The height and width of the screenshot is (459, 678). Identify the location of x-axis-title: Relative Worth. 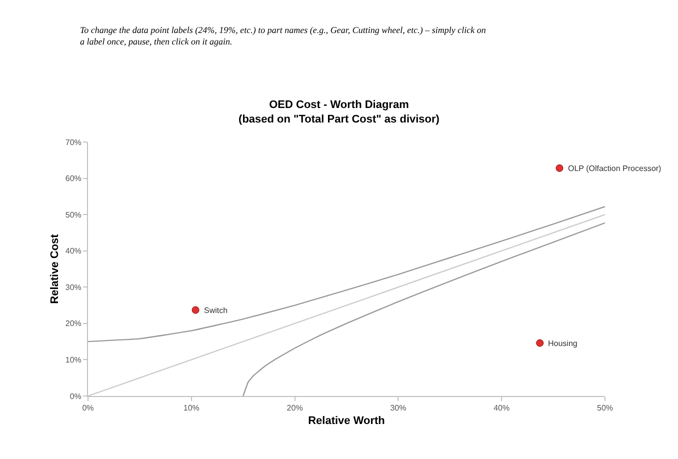
(347, 420).